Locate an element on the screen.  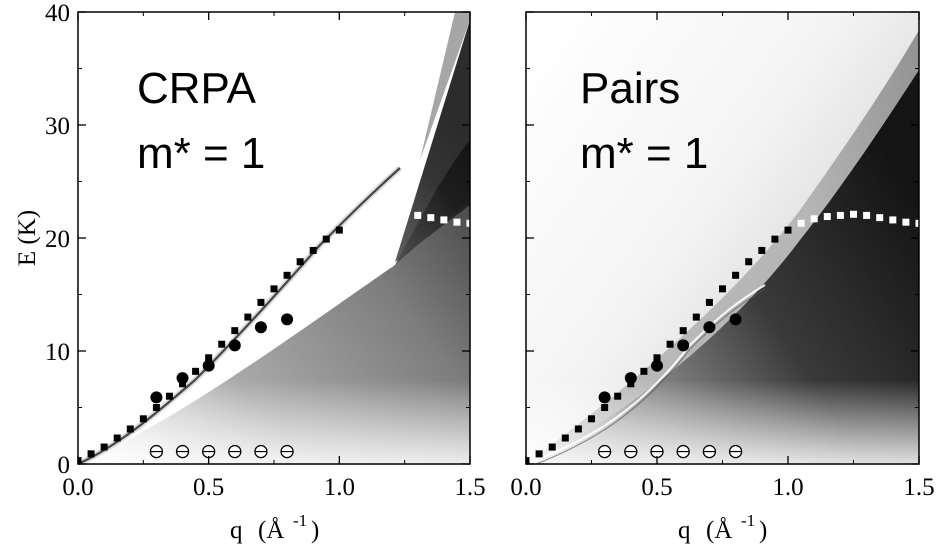
panel-pairs-sublabel: m* = 1 is located at coordinates (644, 153).